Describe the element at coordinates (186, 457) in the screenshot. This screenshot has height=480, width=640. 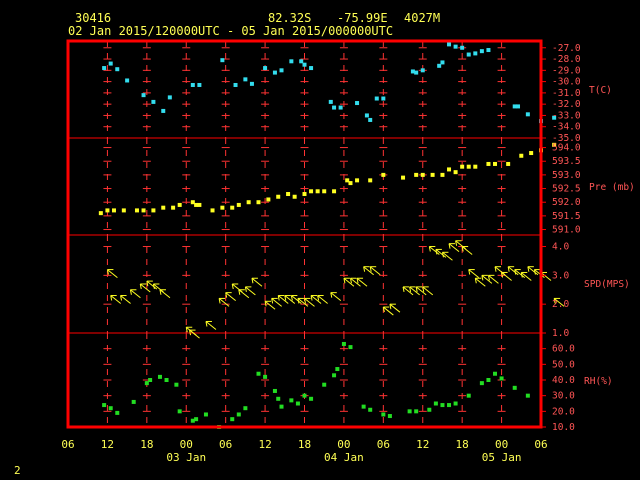
I see `x-date-label: 03 Jan` at that location.